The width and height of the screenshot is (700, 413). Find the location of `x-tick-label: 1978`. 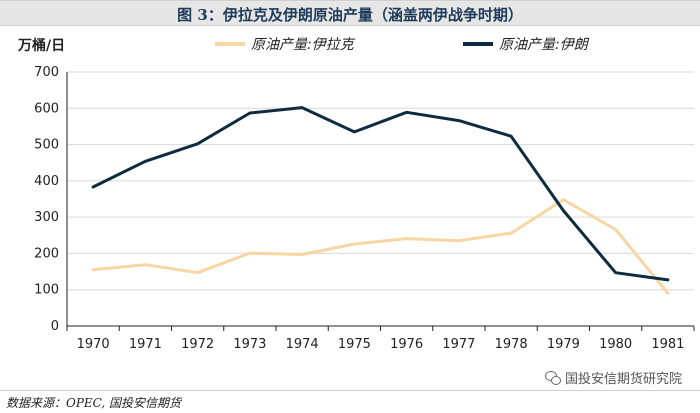

x-tick-label: 1978 is located at coordinates (511, 344).